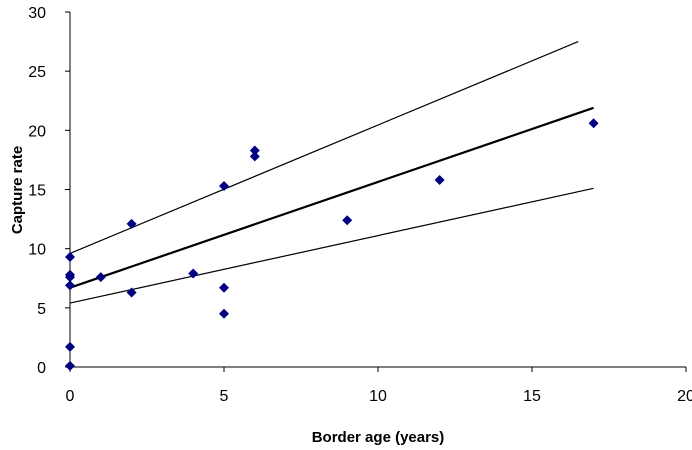 The width and height of the screenshot is (692, 450). I want to click on y-tick-label: 10, so click(37, 250).